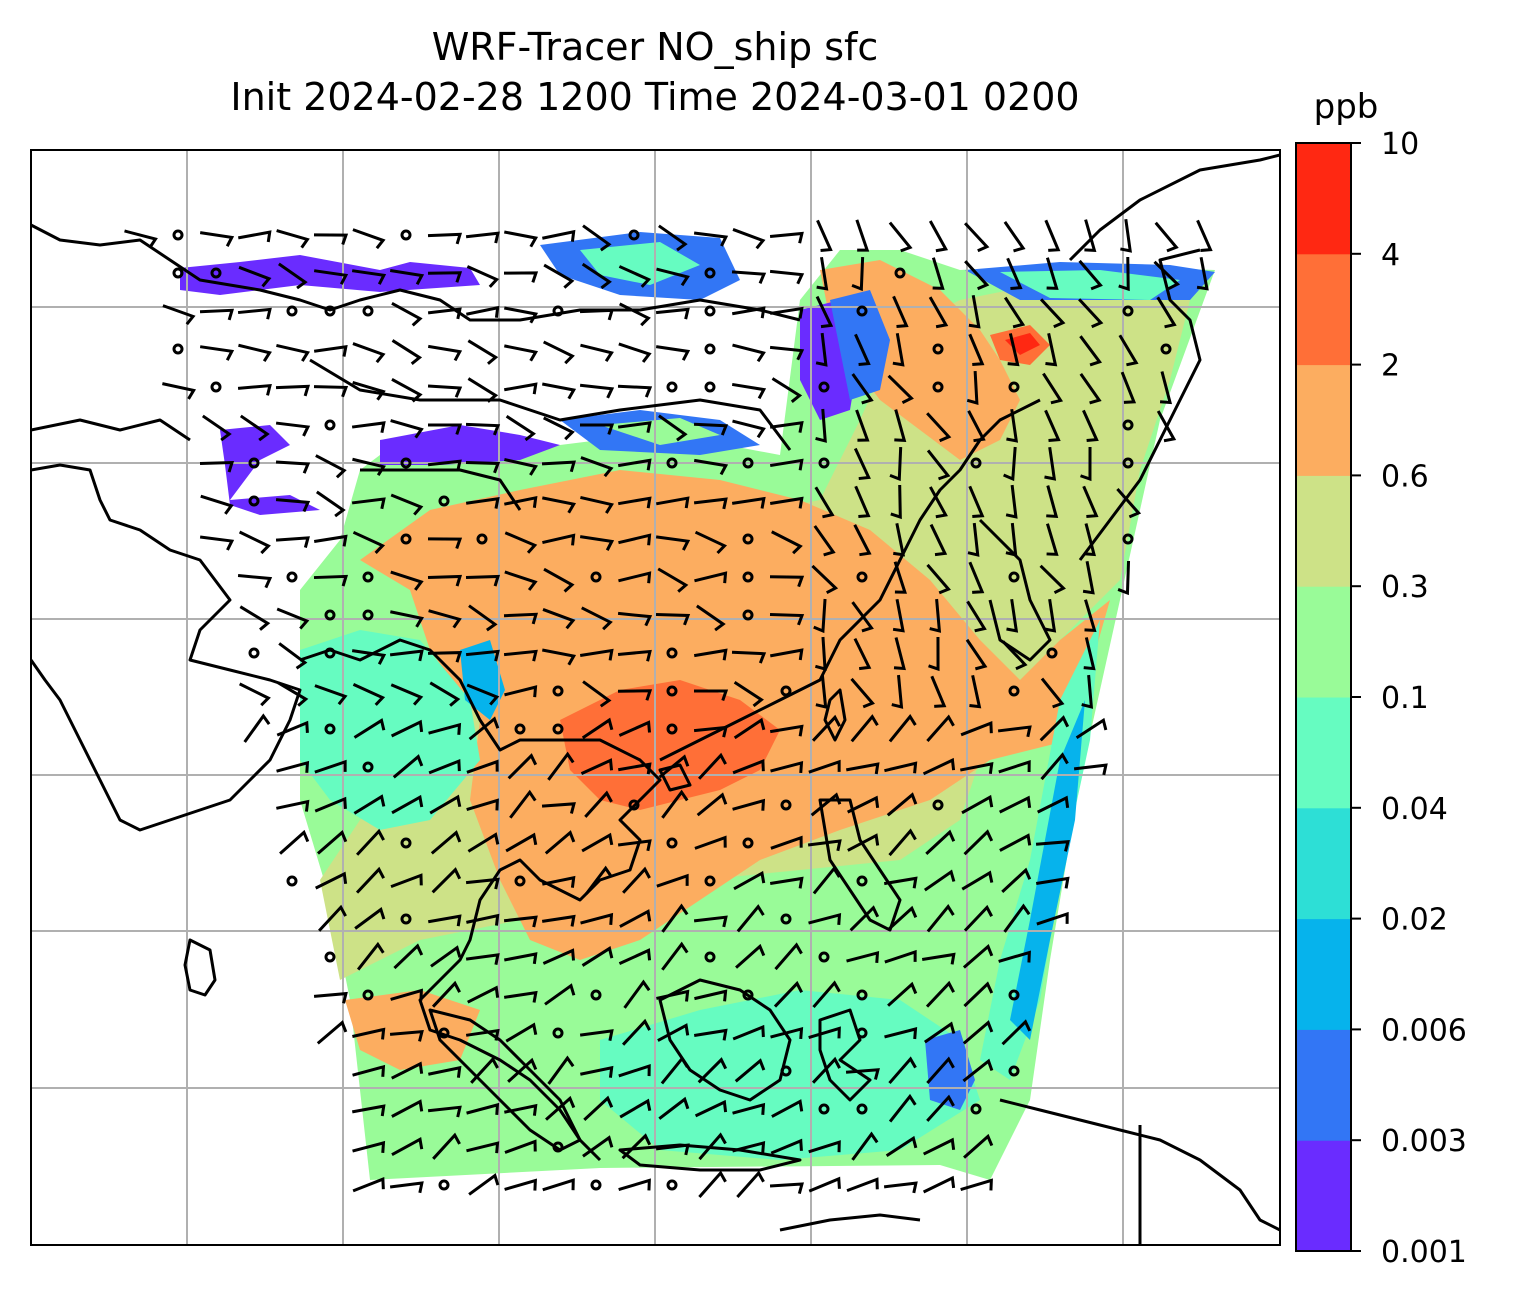 This screenshot has width=1528, height=1306. I want to click on colorbar-tick-label-9: 4, so click(1390, 255).